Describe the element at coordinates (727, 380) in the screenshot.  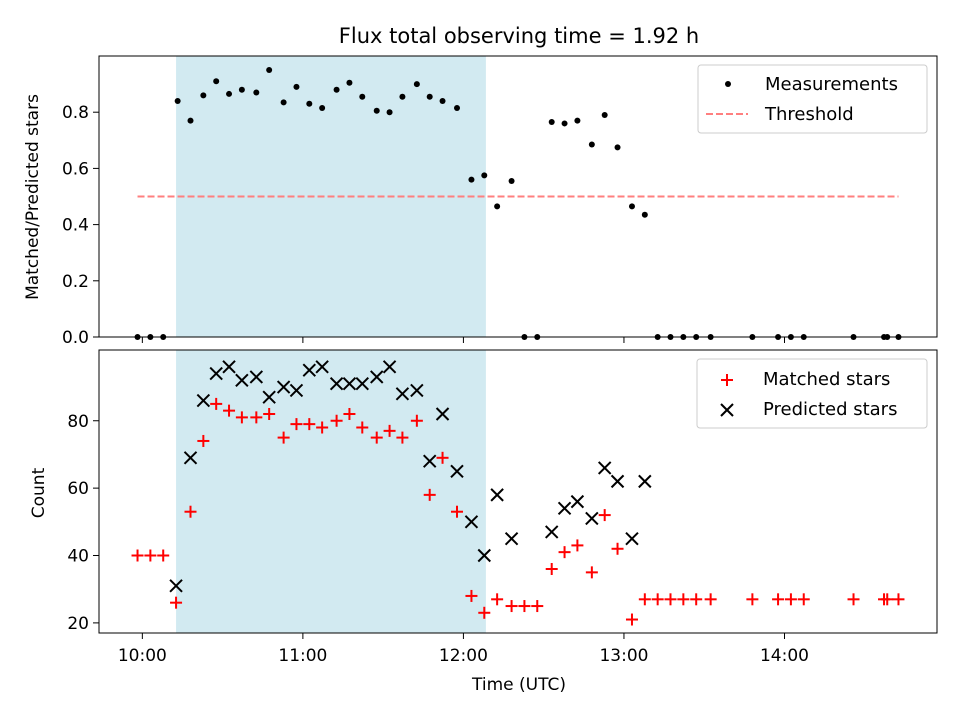
I see `legend-matched-marker` at that location.